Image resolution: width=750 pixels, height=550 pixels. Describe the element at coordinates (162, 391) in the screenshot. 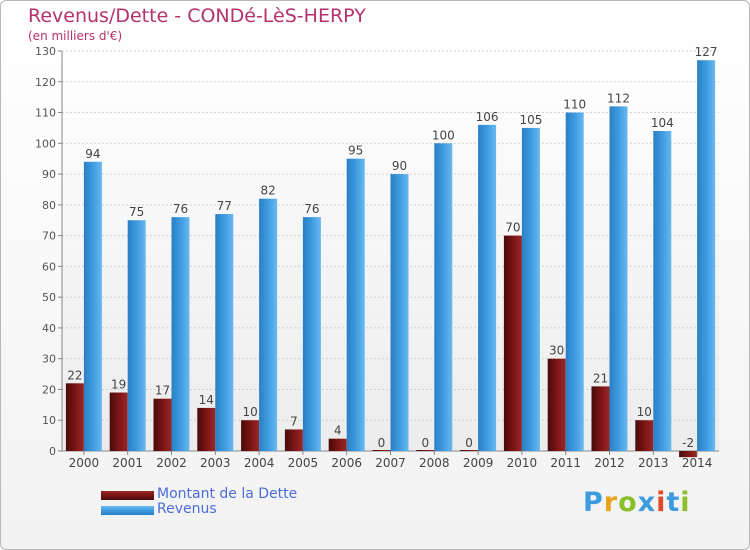

I see `data-label-dette: 17` at that location.